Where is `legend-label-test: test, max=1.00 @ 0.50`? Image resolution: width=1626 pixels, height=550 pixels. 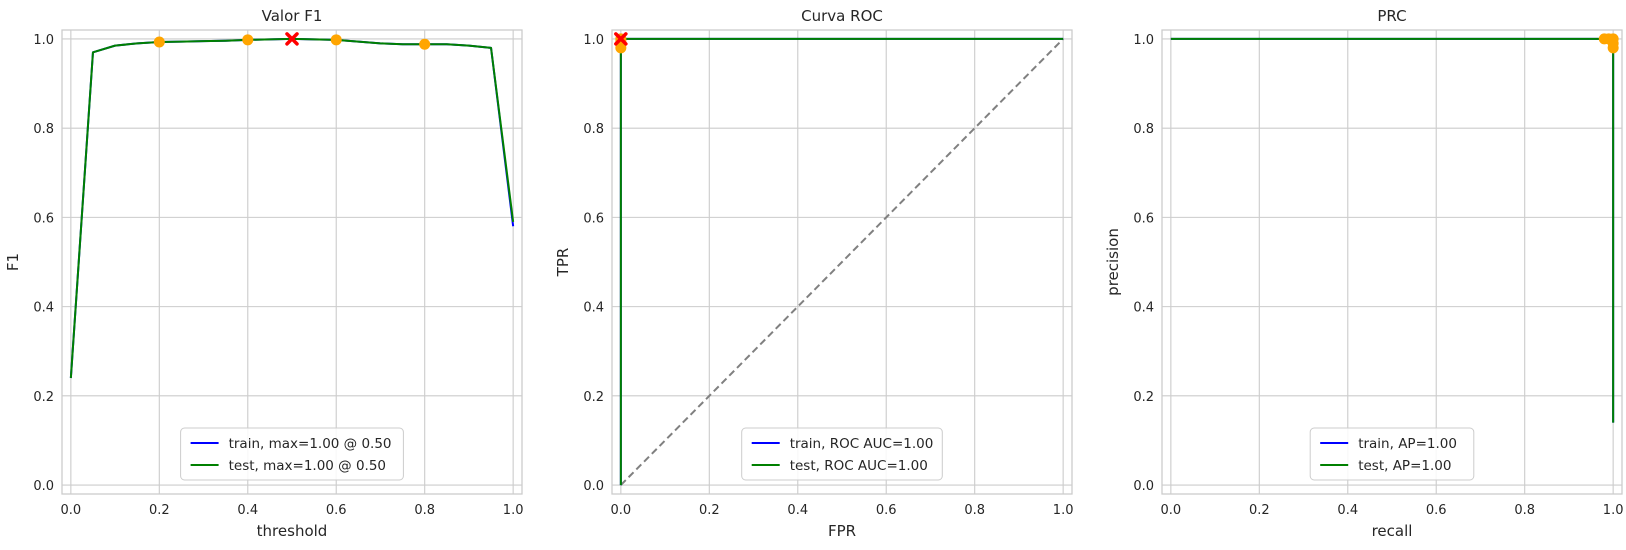 legend-label-test: test, max=1.00 @ 0.50 is located at coordinates (307, 466).